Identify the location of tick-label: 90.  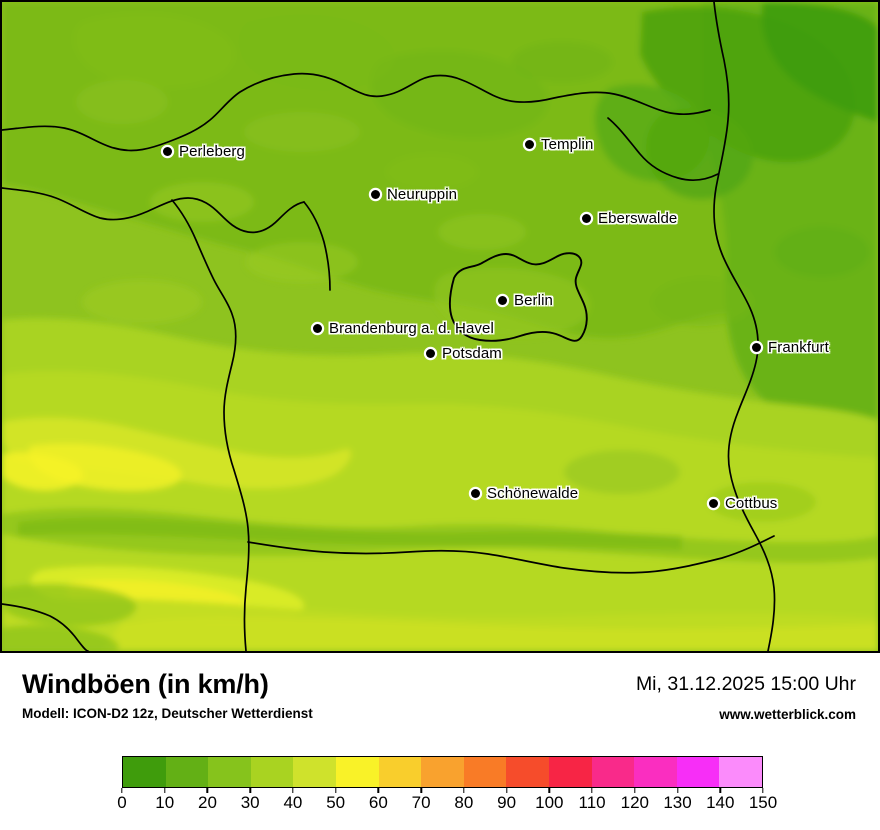
(507, 802).